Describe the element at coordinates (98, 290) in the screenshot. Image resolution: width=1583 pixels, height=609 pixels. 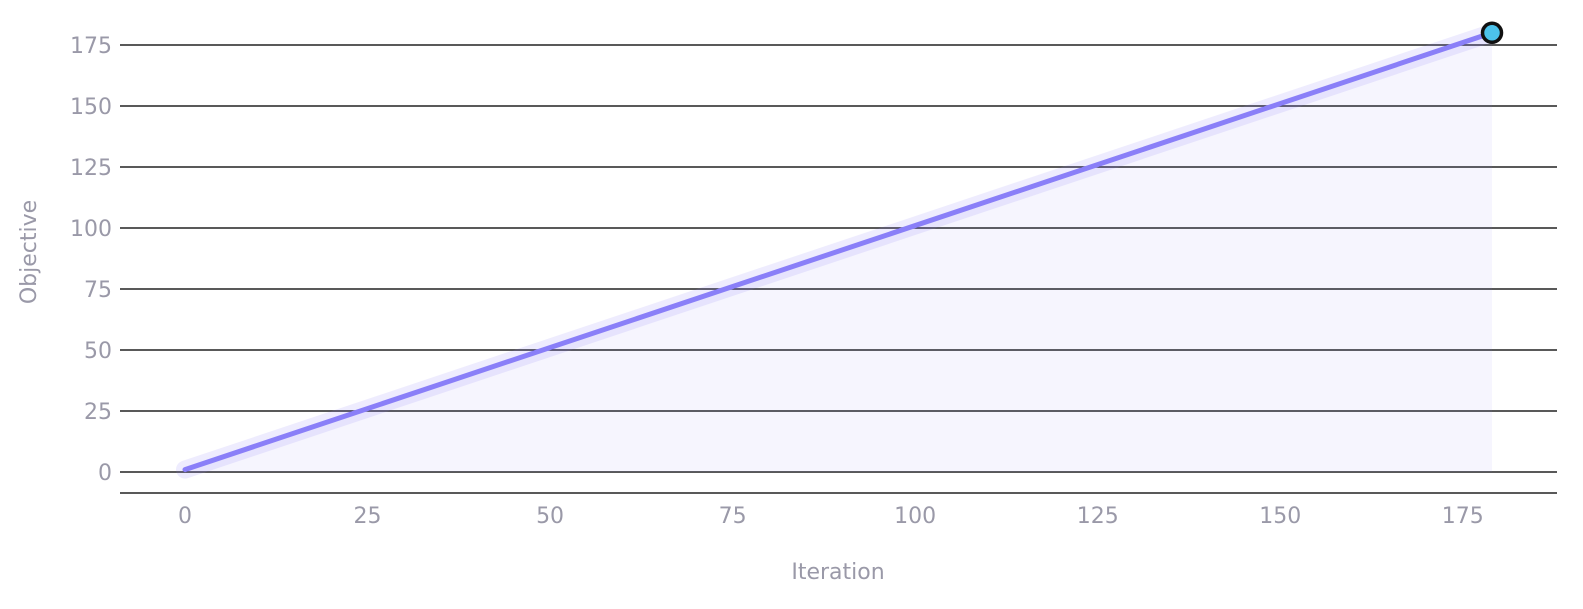
I see `y-tick-label: 75` at that location.